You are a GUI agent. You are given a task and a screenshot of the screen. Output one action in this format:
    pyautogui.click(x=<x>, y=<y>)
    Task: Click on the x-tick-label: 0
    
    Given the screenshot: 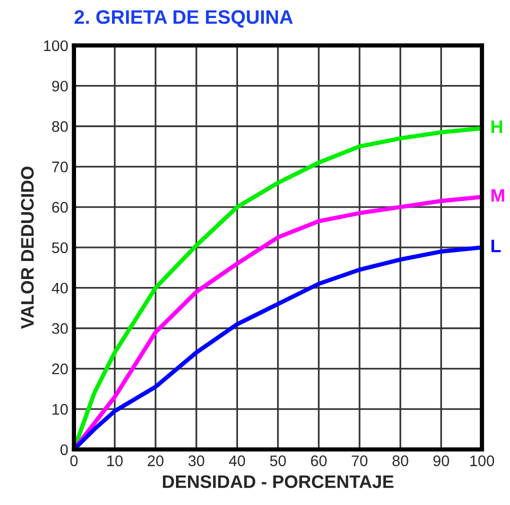 What is the action you would take?
    pyautogui.click(x=74, y=460)
    